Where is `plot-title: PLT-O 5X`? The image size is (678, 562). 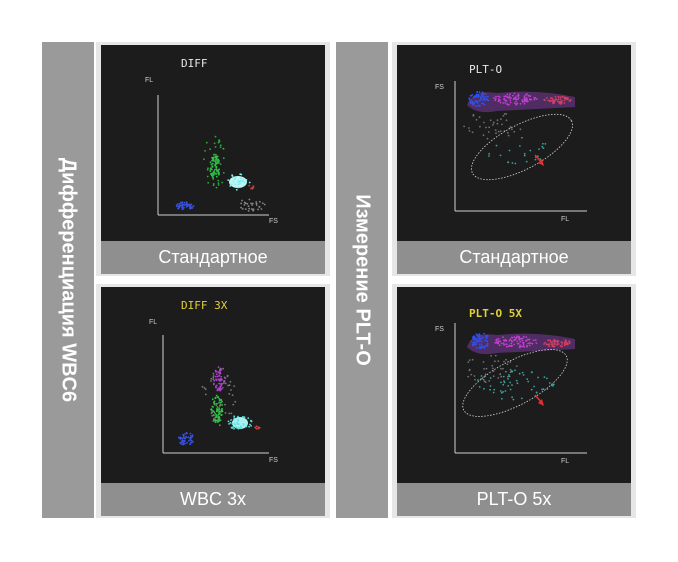
plot-title: PLT-O 5X is located at coordinates (495, 313).